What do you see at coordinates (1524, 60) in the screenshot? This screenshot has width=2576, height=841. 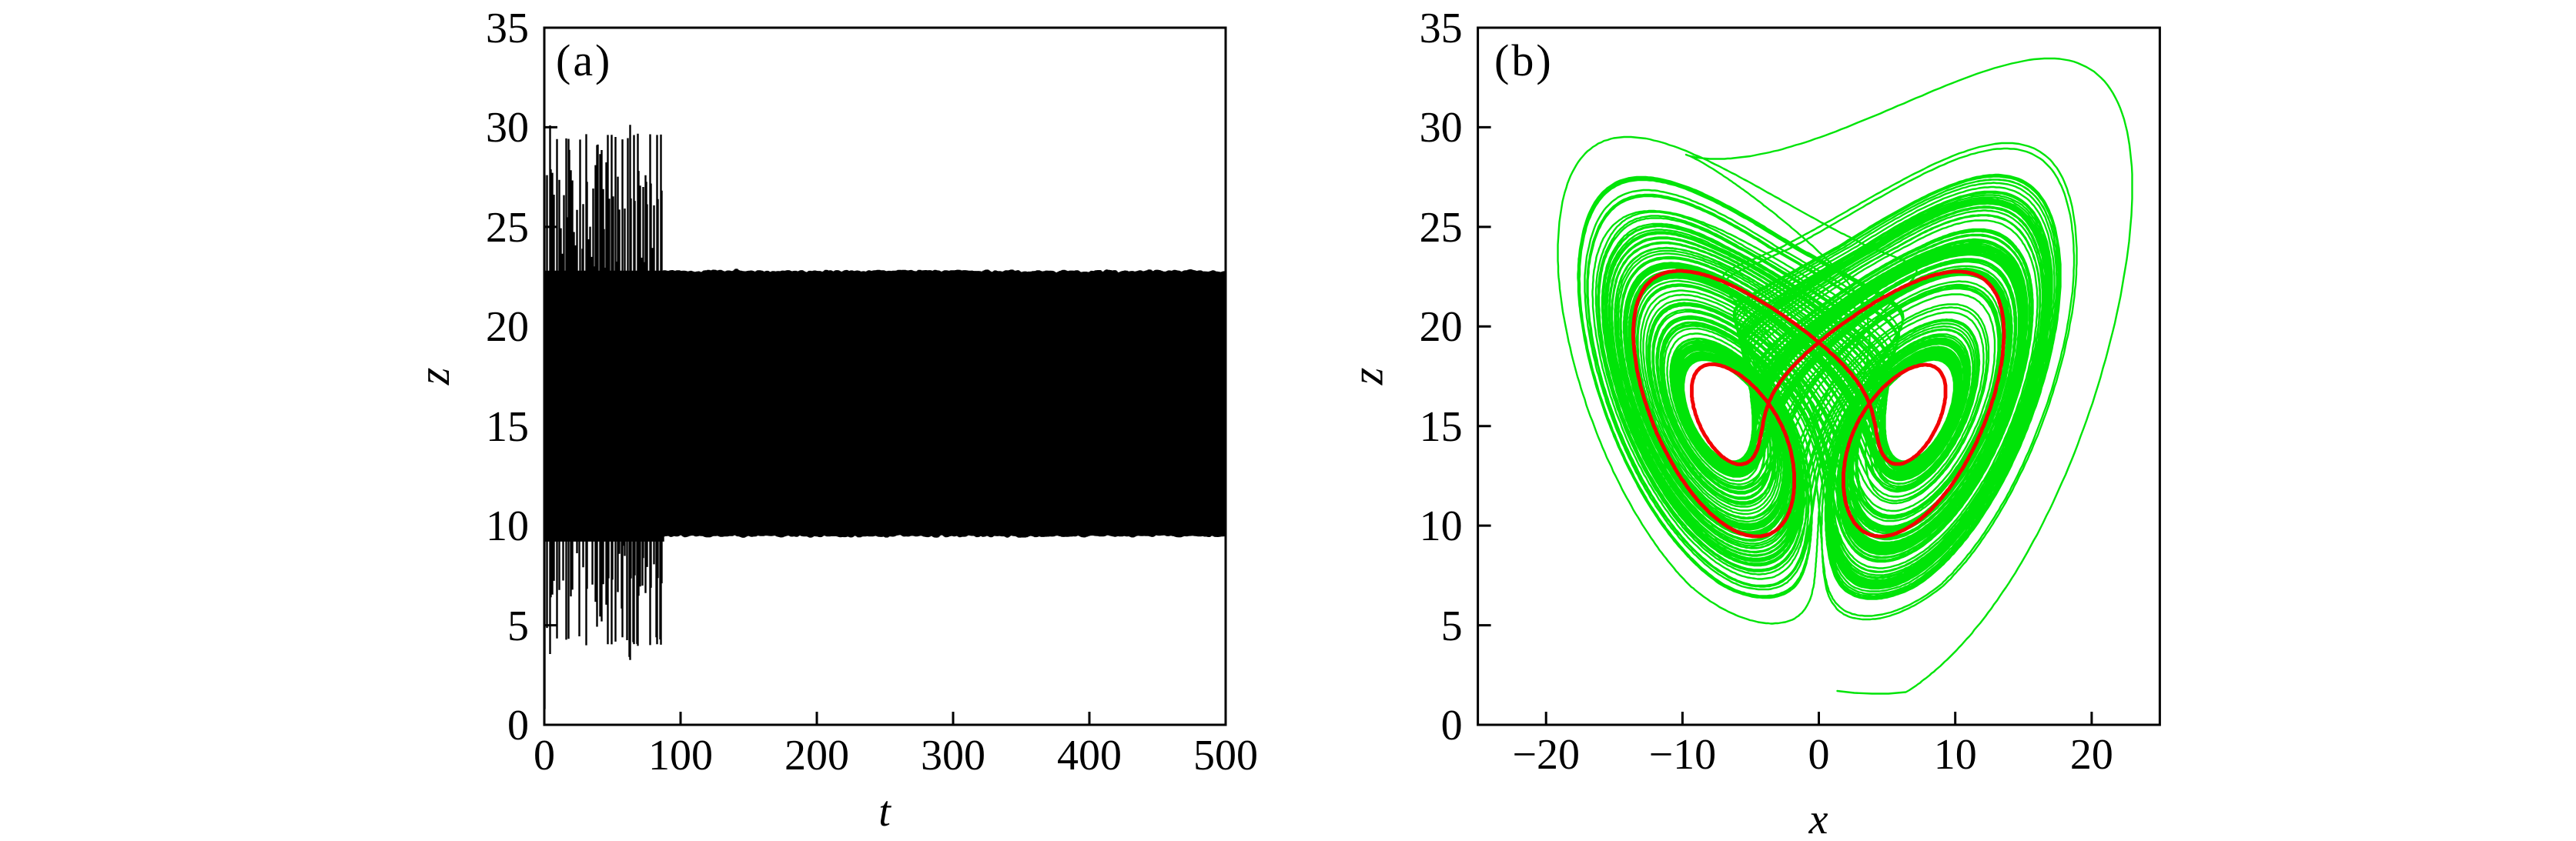 I see `svg-text: (b)` at bounding box center [1524, 60].